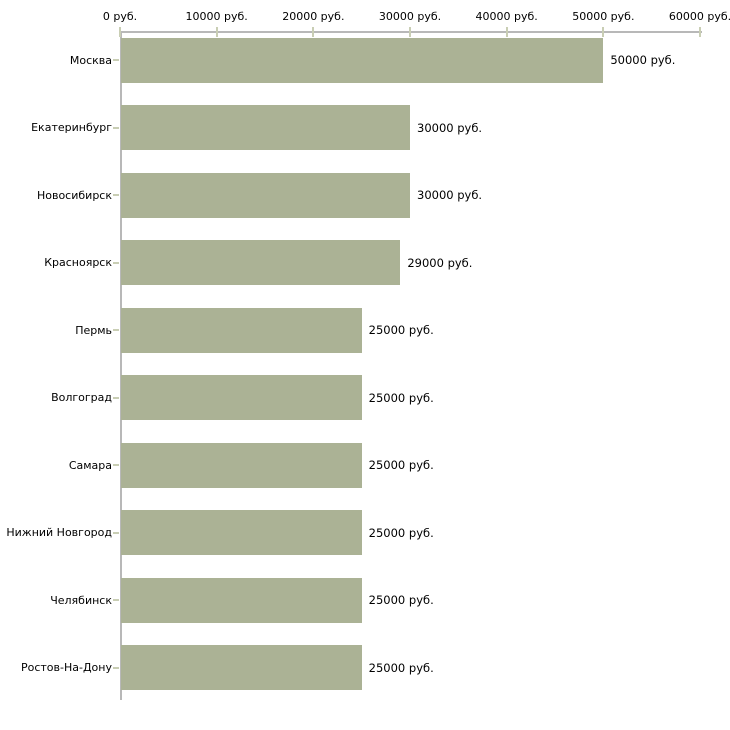  I want to click on category-label: Екатеринбург, so click(71, 127).